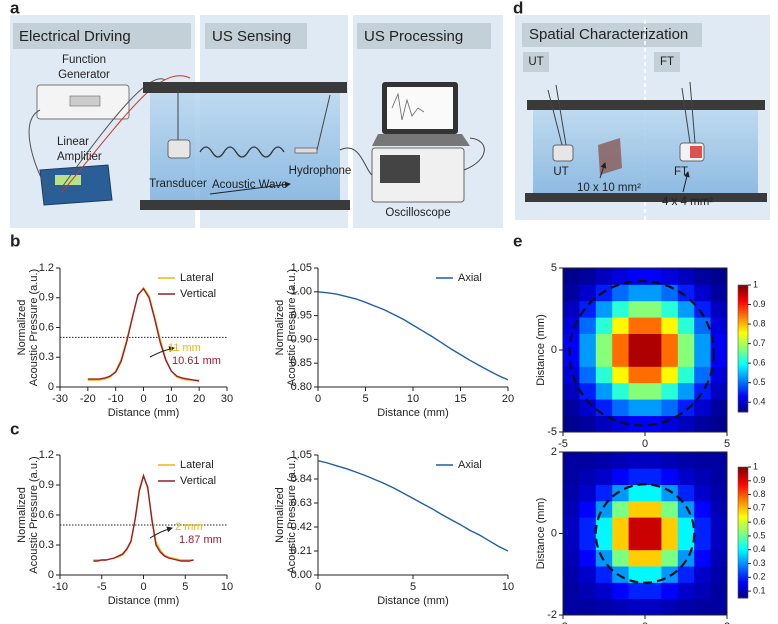 The width and height of the screenshot is (778, 624). Describe the element at coordinates (22, 515) in the screenshot. I see `y-axis-label: Normalized` at that location.